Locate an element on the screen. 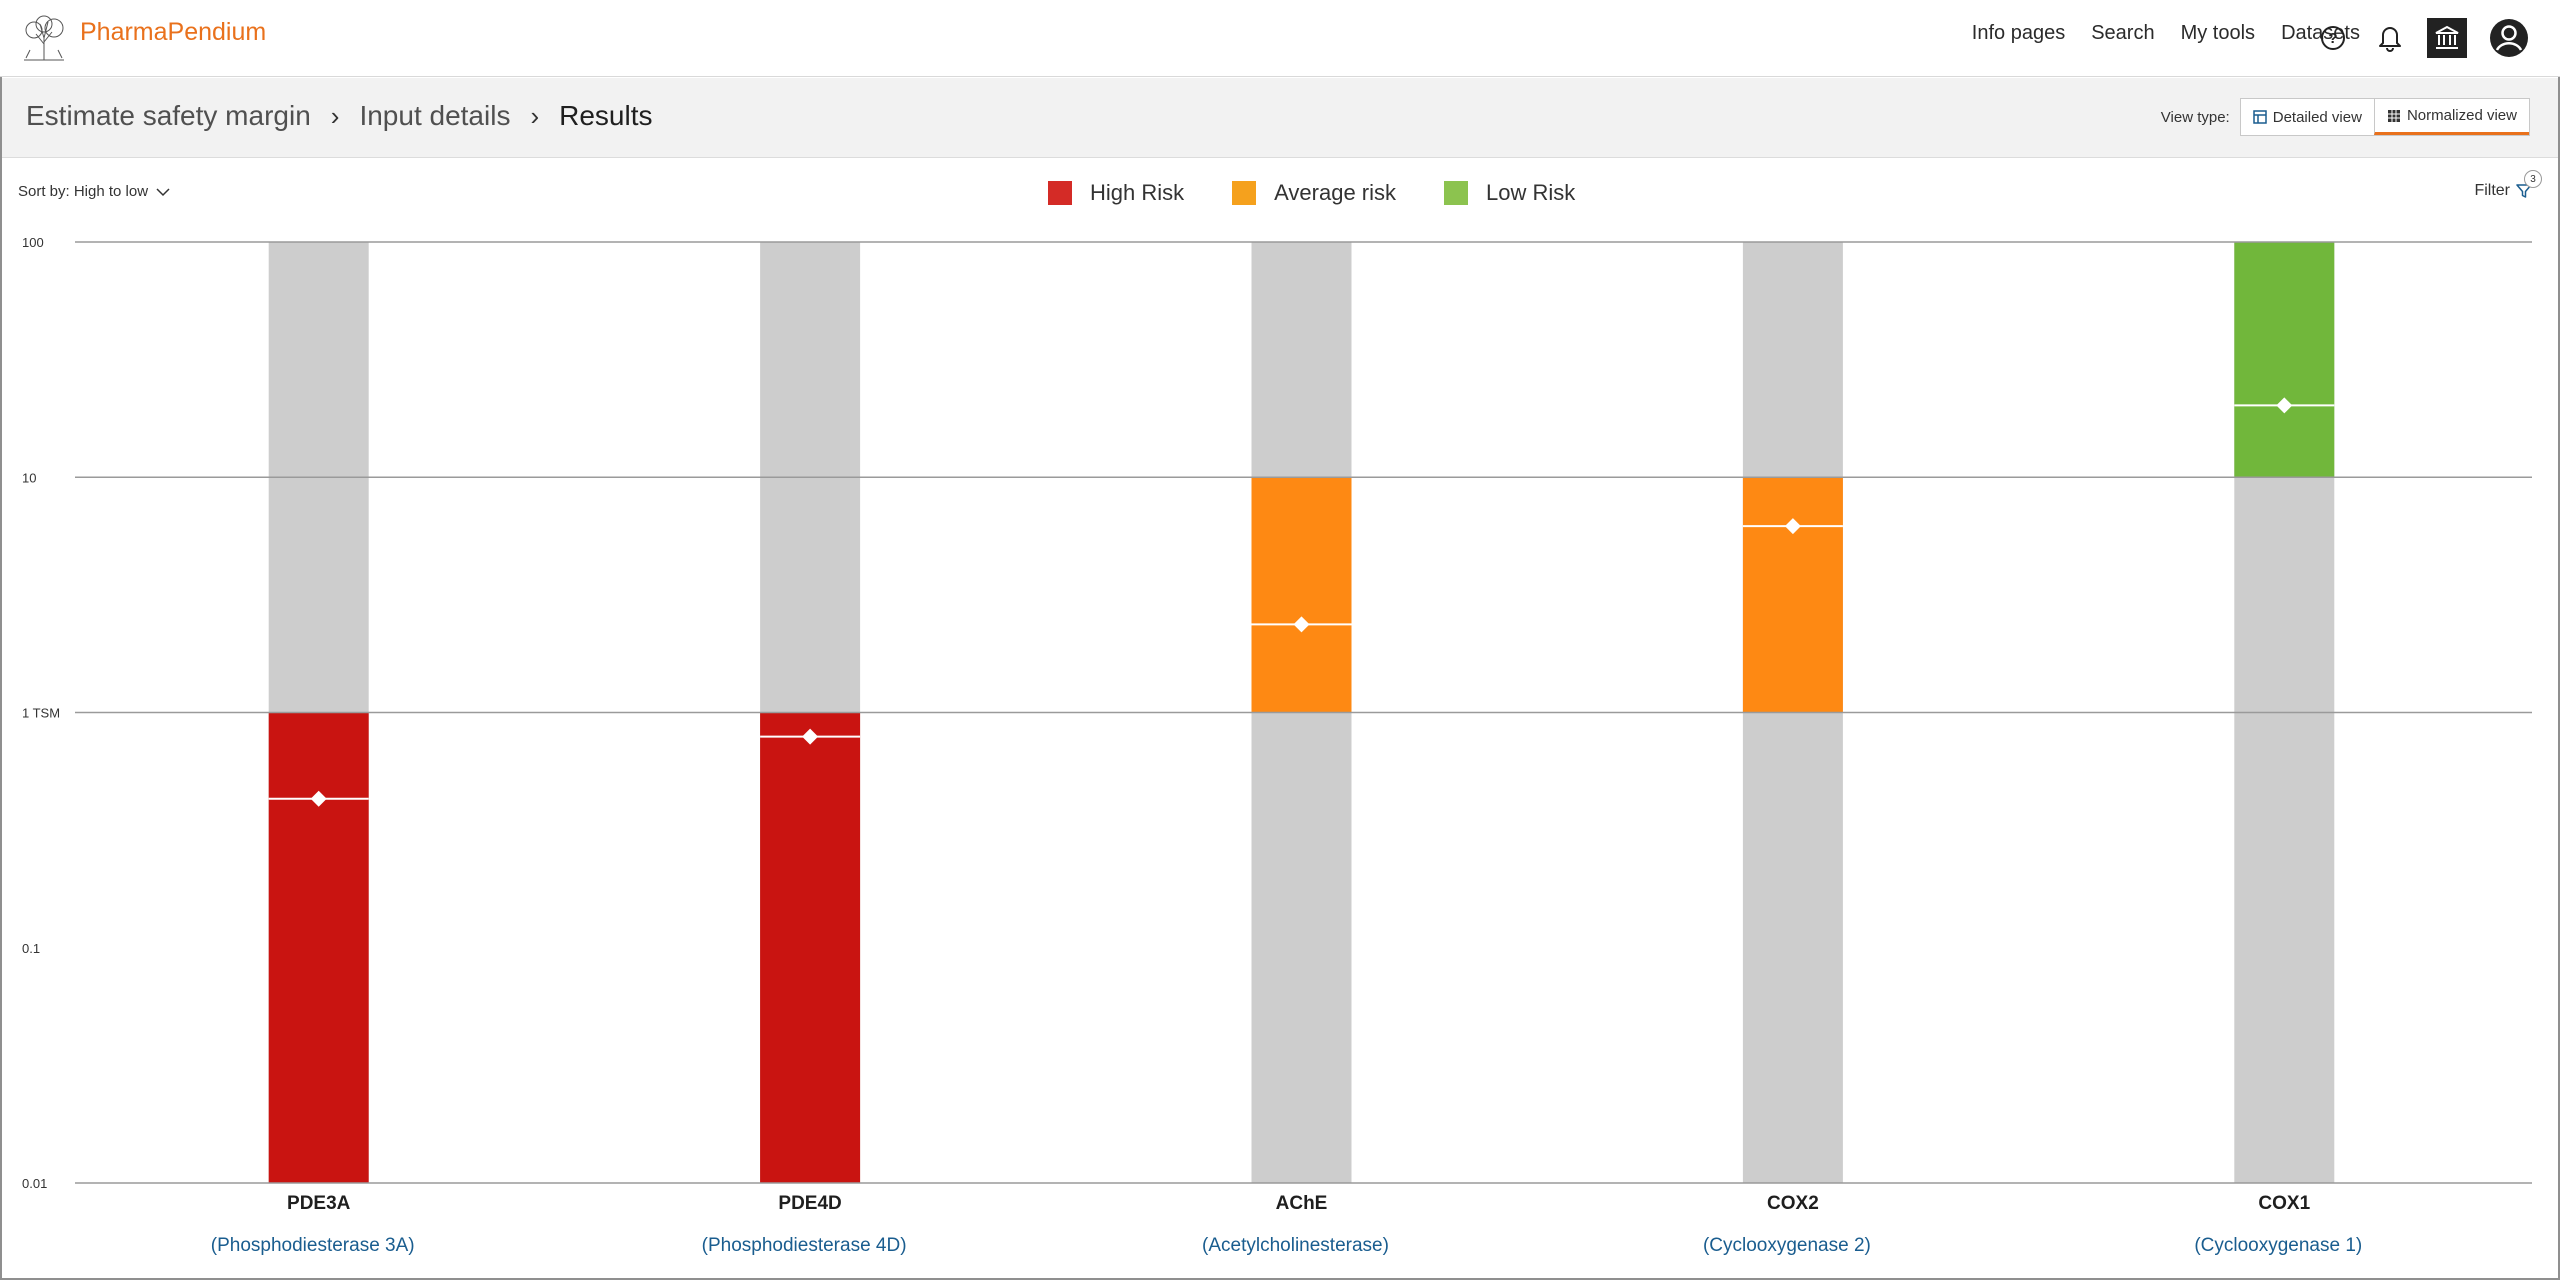 This screenshot has width=2560, height=1280. legend-high-risk: High Risk is located at coordinates (1116, 193).